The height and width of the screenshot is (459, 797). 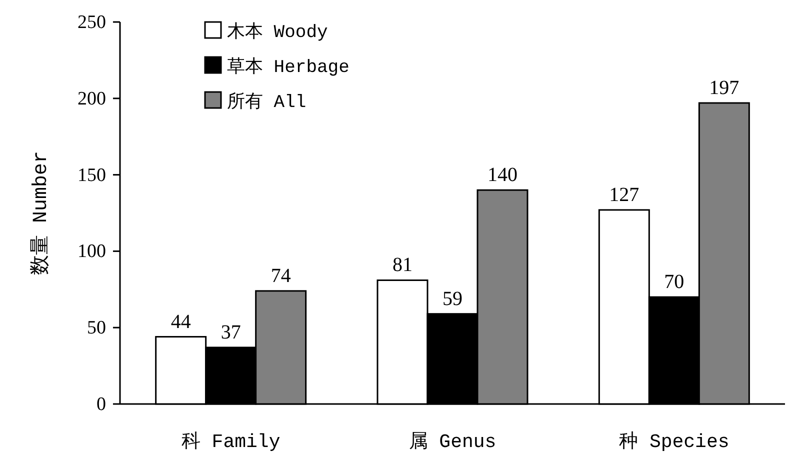 What do you see at coordinates (101, 404) in the screenshot?
I see `y-tick-label: 0` at bounding box center [101, 404].